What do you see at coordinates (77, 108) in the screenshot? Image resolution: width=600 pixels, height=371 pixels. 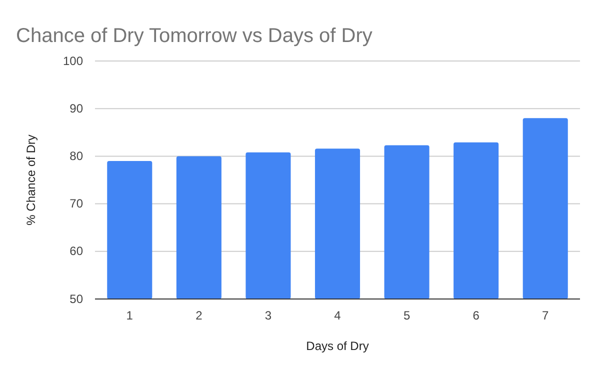 I see `y-tick-label: 90` at bounding box center [77, 108].